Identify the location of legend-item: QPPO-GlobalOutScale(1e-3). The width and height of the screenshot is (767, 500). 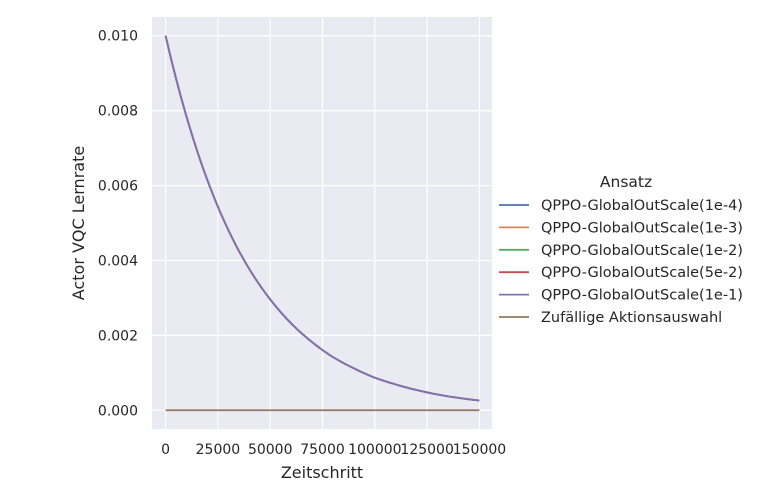
(621, 228).